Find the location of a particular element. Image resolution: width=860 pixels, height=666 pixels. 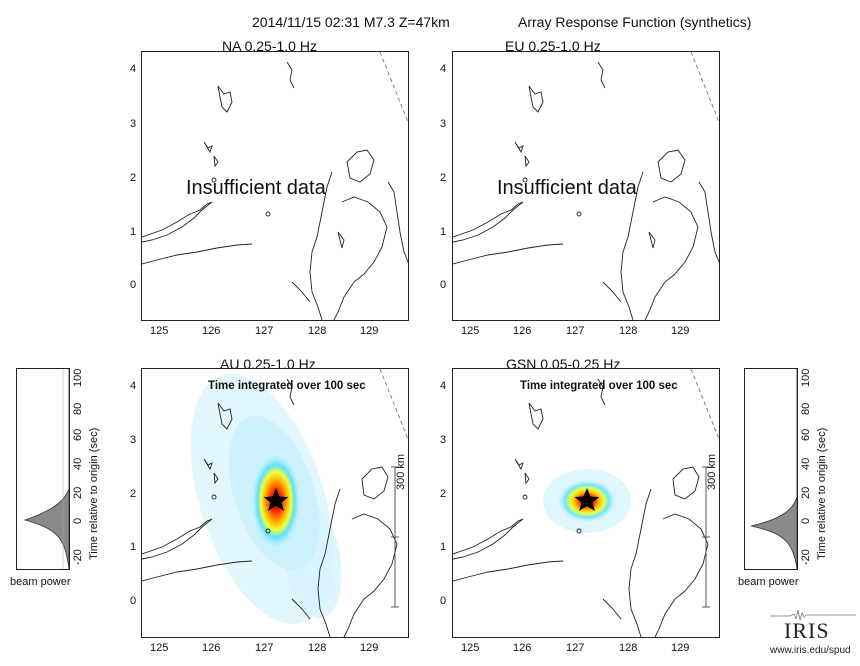

epicenter-star-gsn is located at coordinates (587, 499).